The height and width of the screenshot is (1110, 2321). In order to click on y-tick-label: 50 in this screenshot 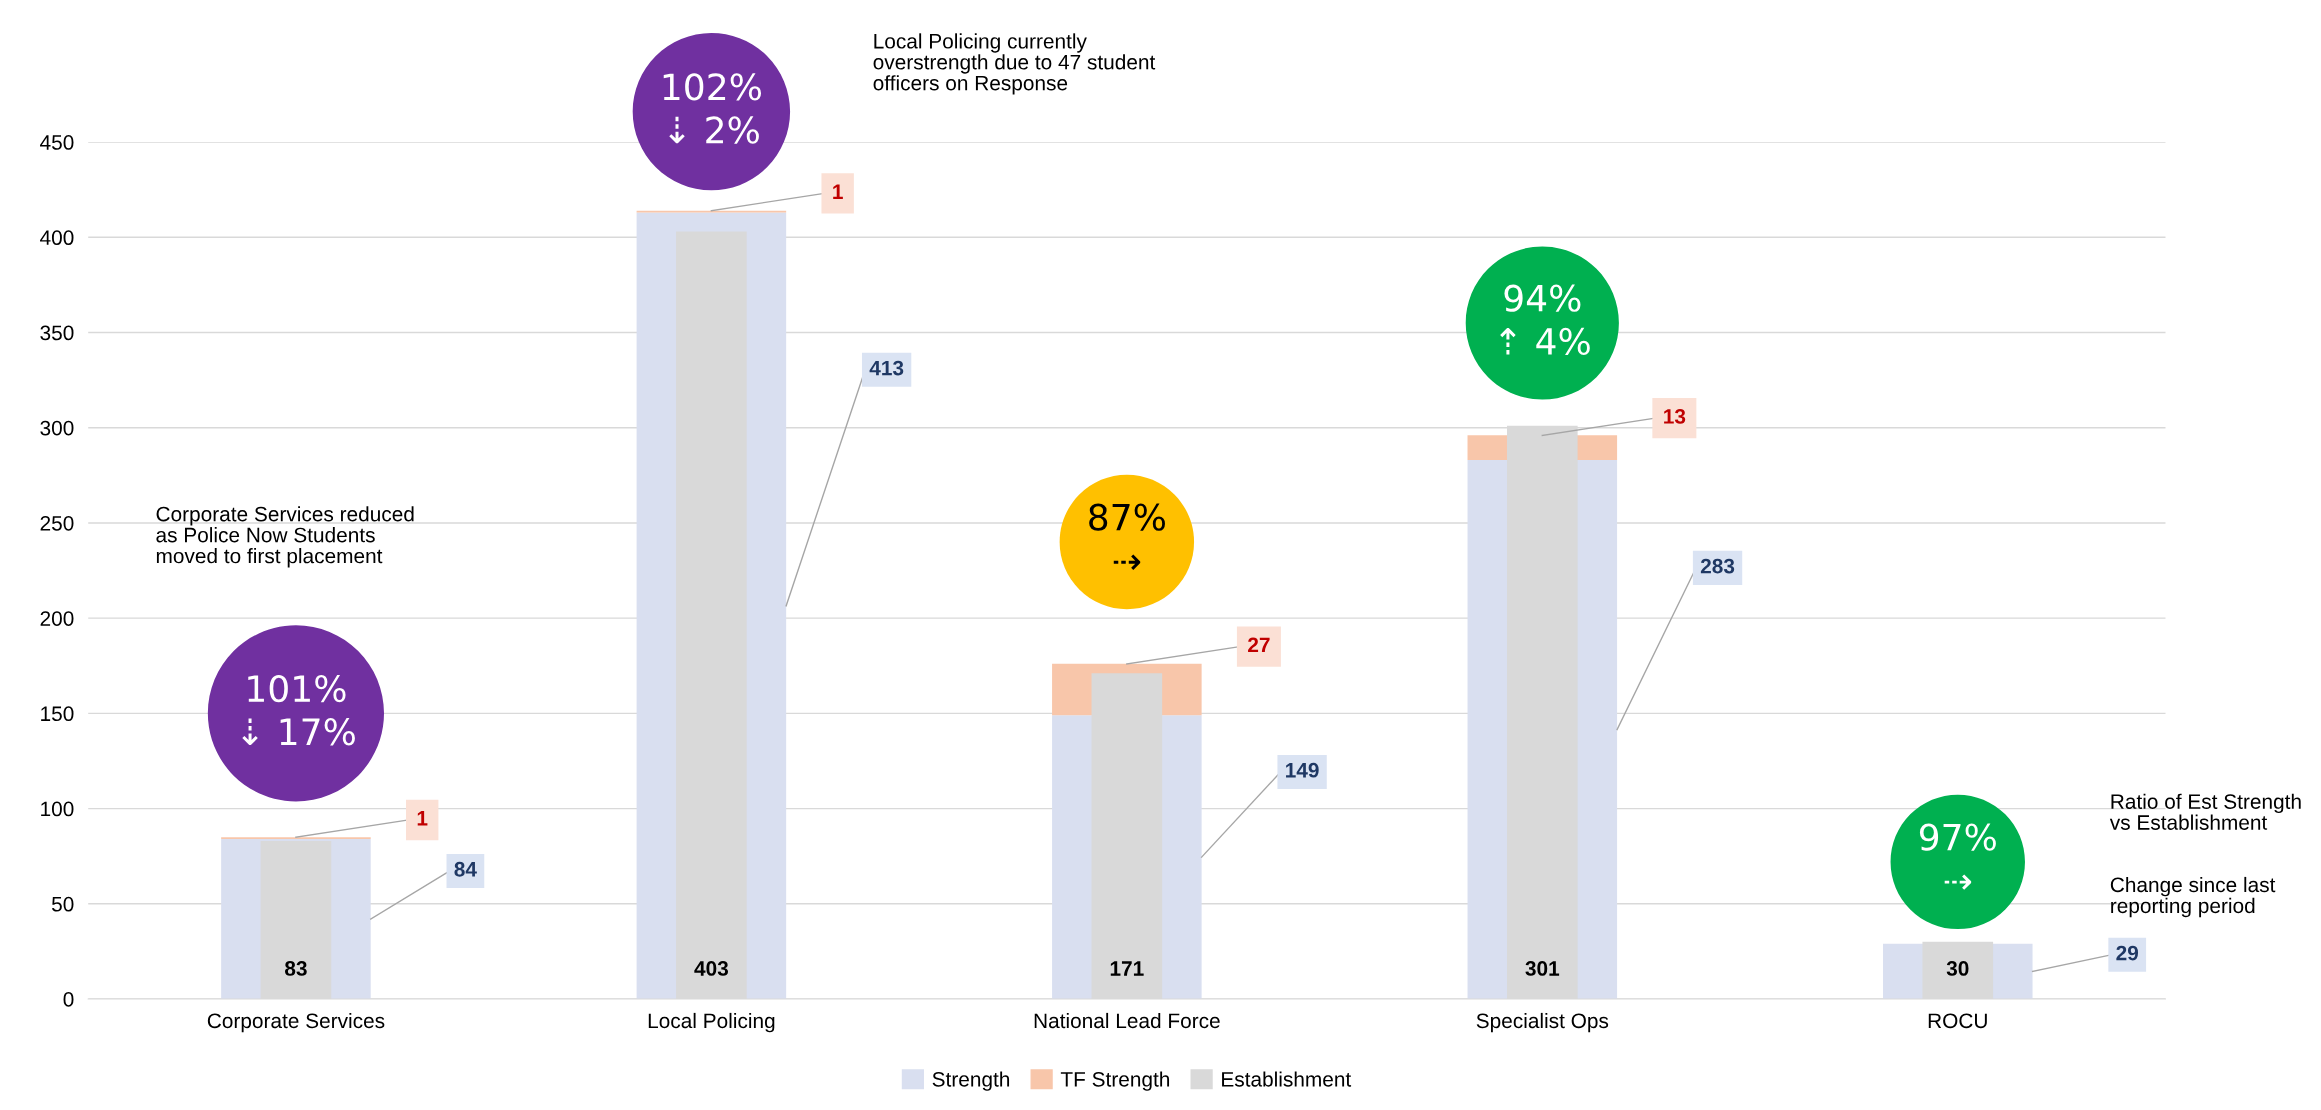, I will do `click(62, 904)`.